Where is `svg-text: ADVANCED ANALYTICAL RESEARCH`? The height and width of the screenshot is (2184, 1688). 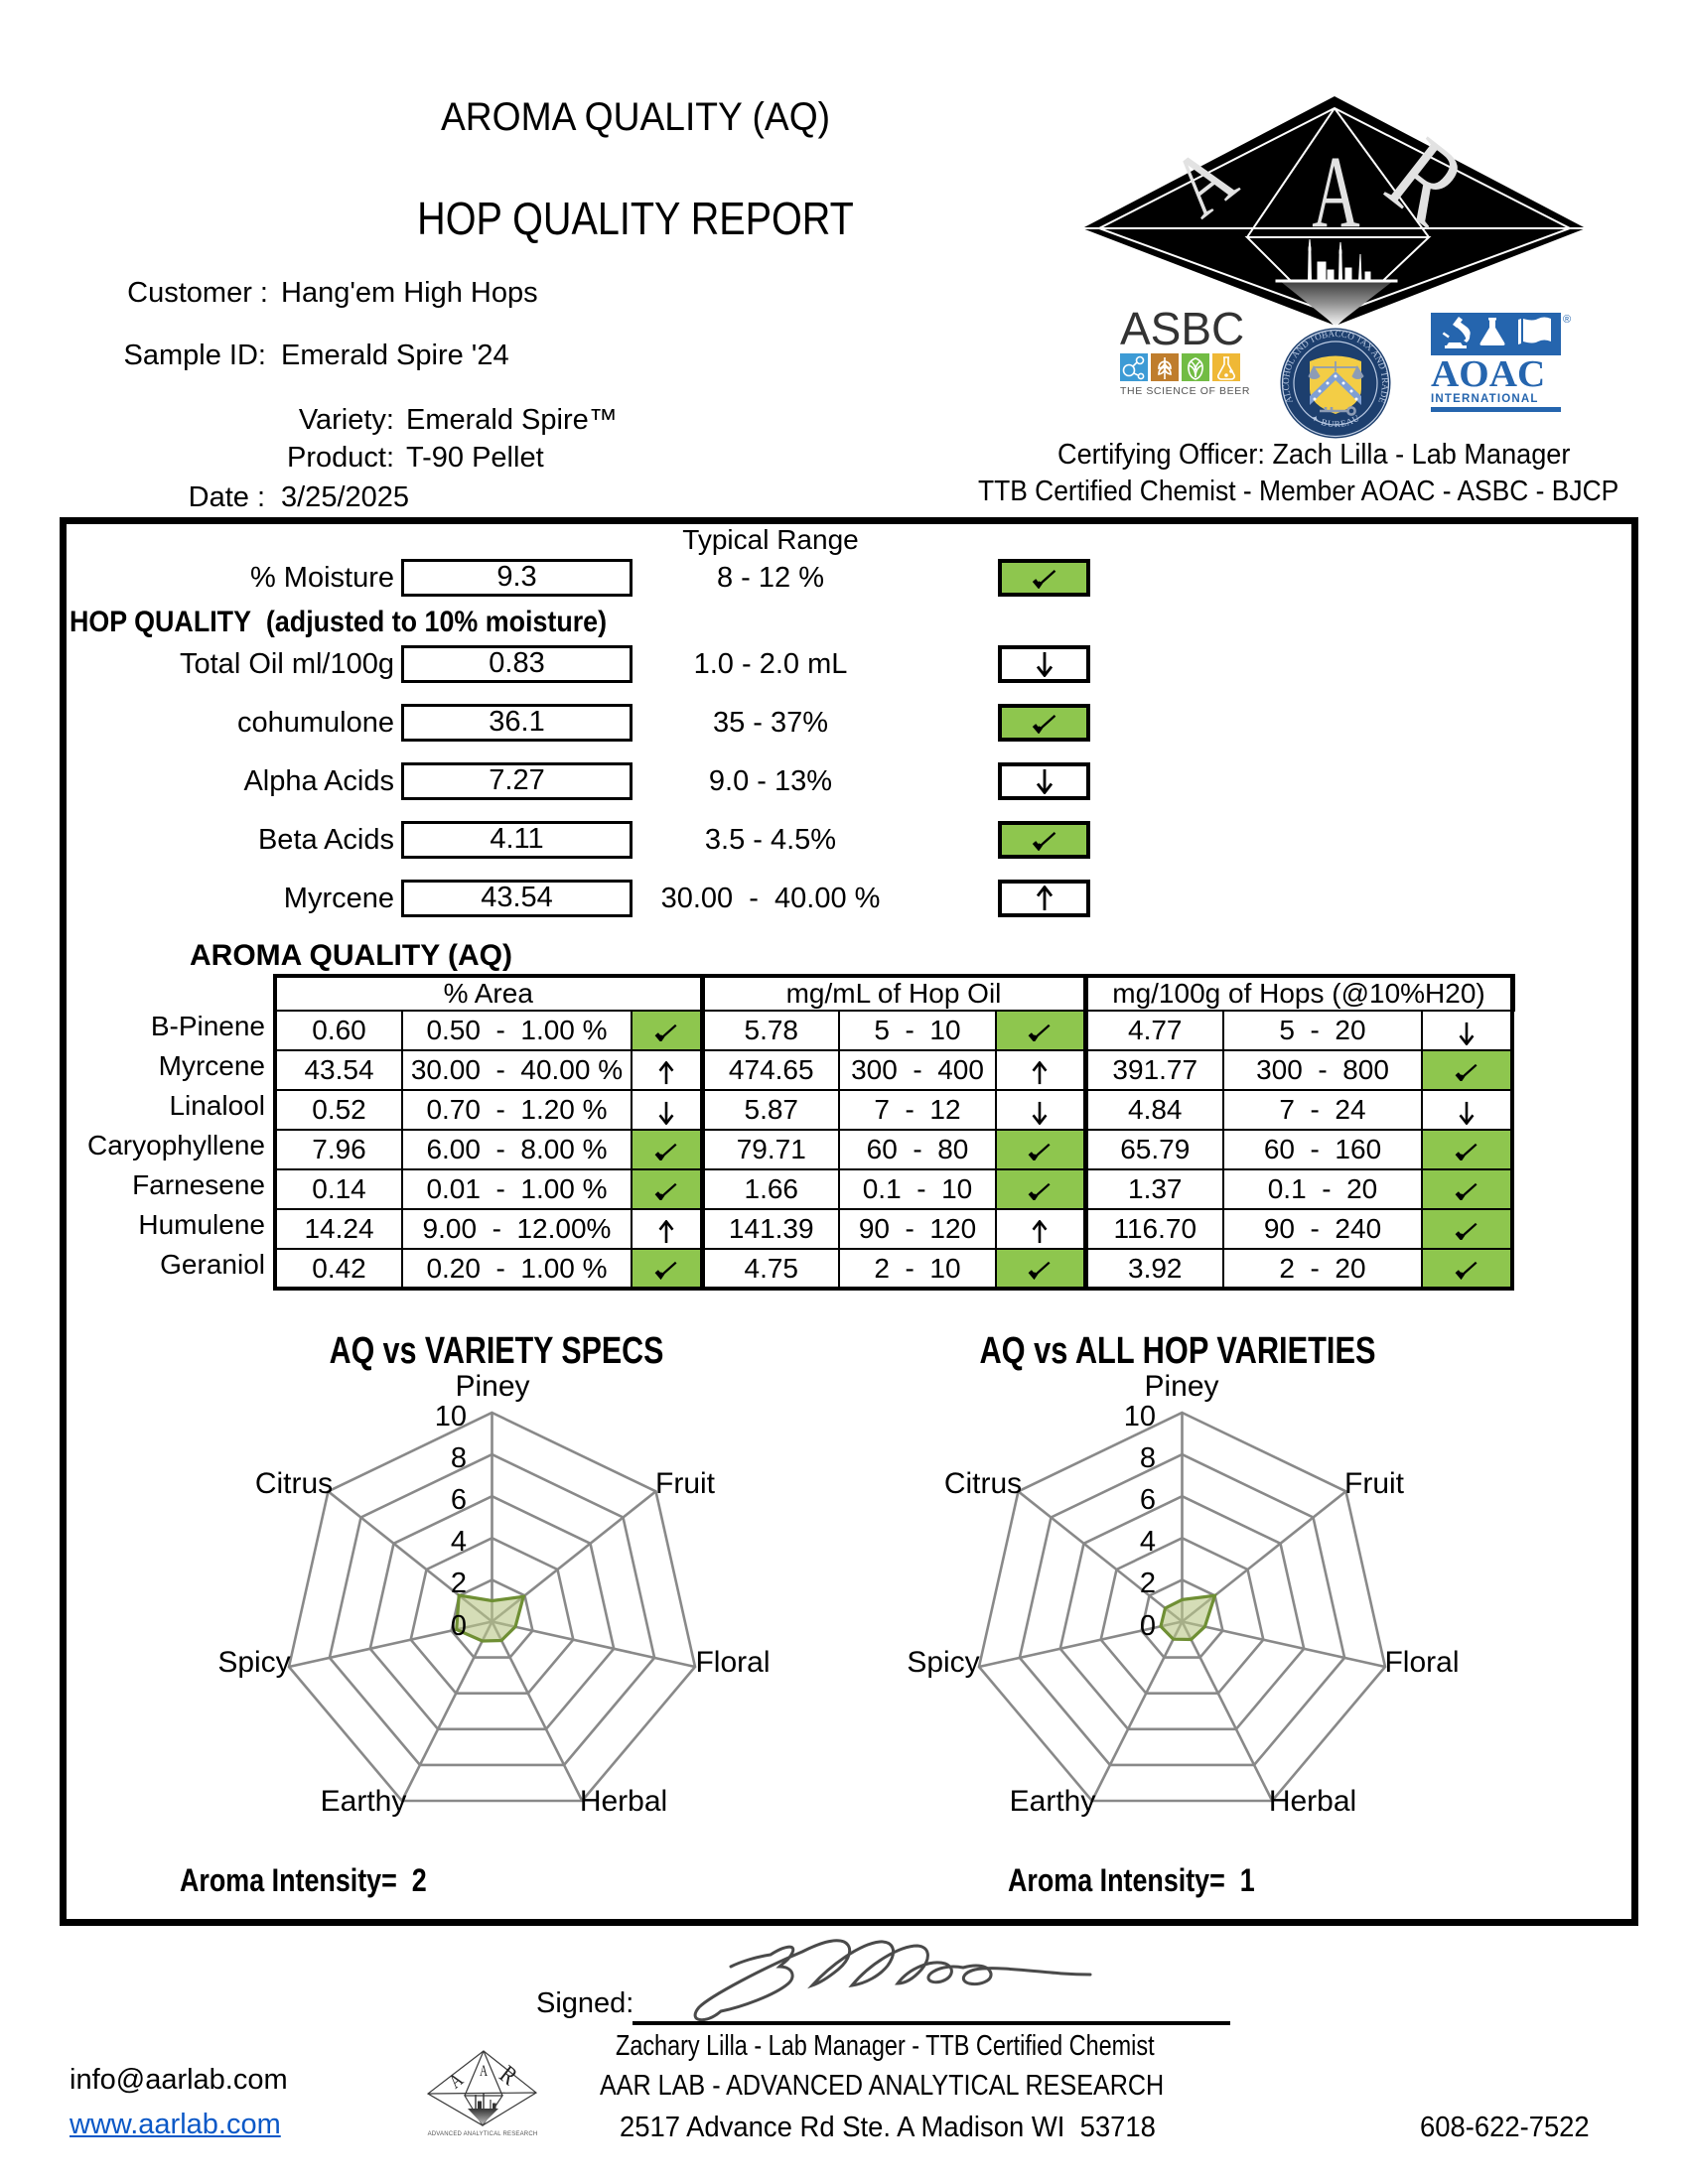
svg-text: ADVANCED ANALYTICAL RESEARCH is located at coordinates (483, 2134).